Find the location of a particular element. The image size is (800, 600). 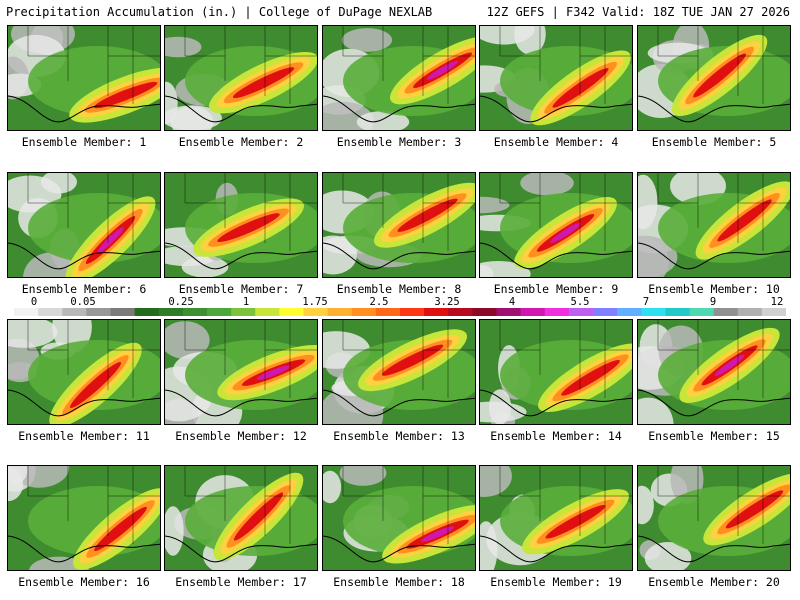

ensemble-member-caption: Ensemble Member: 6 is located at coordinates (84, 289).